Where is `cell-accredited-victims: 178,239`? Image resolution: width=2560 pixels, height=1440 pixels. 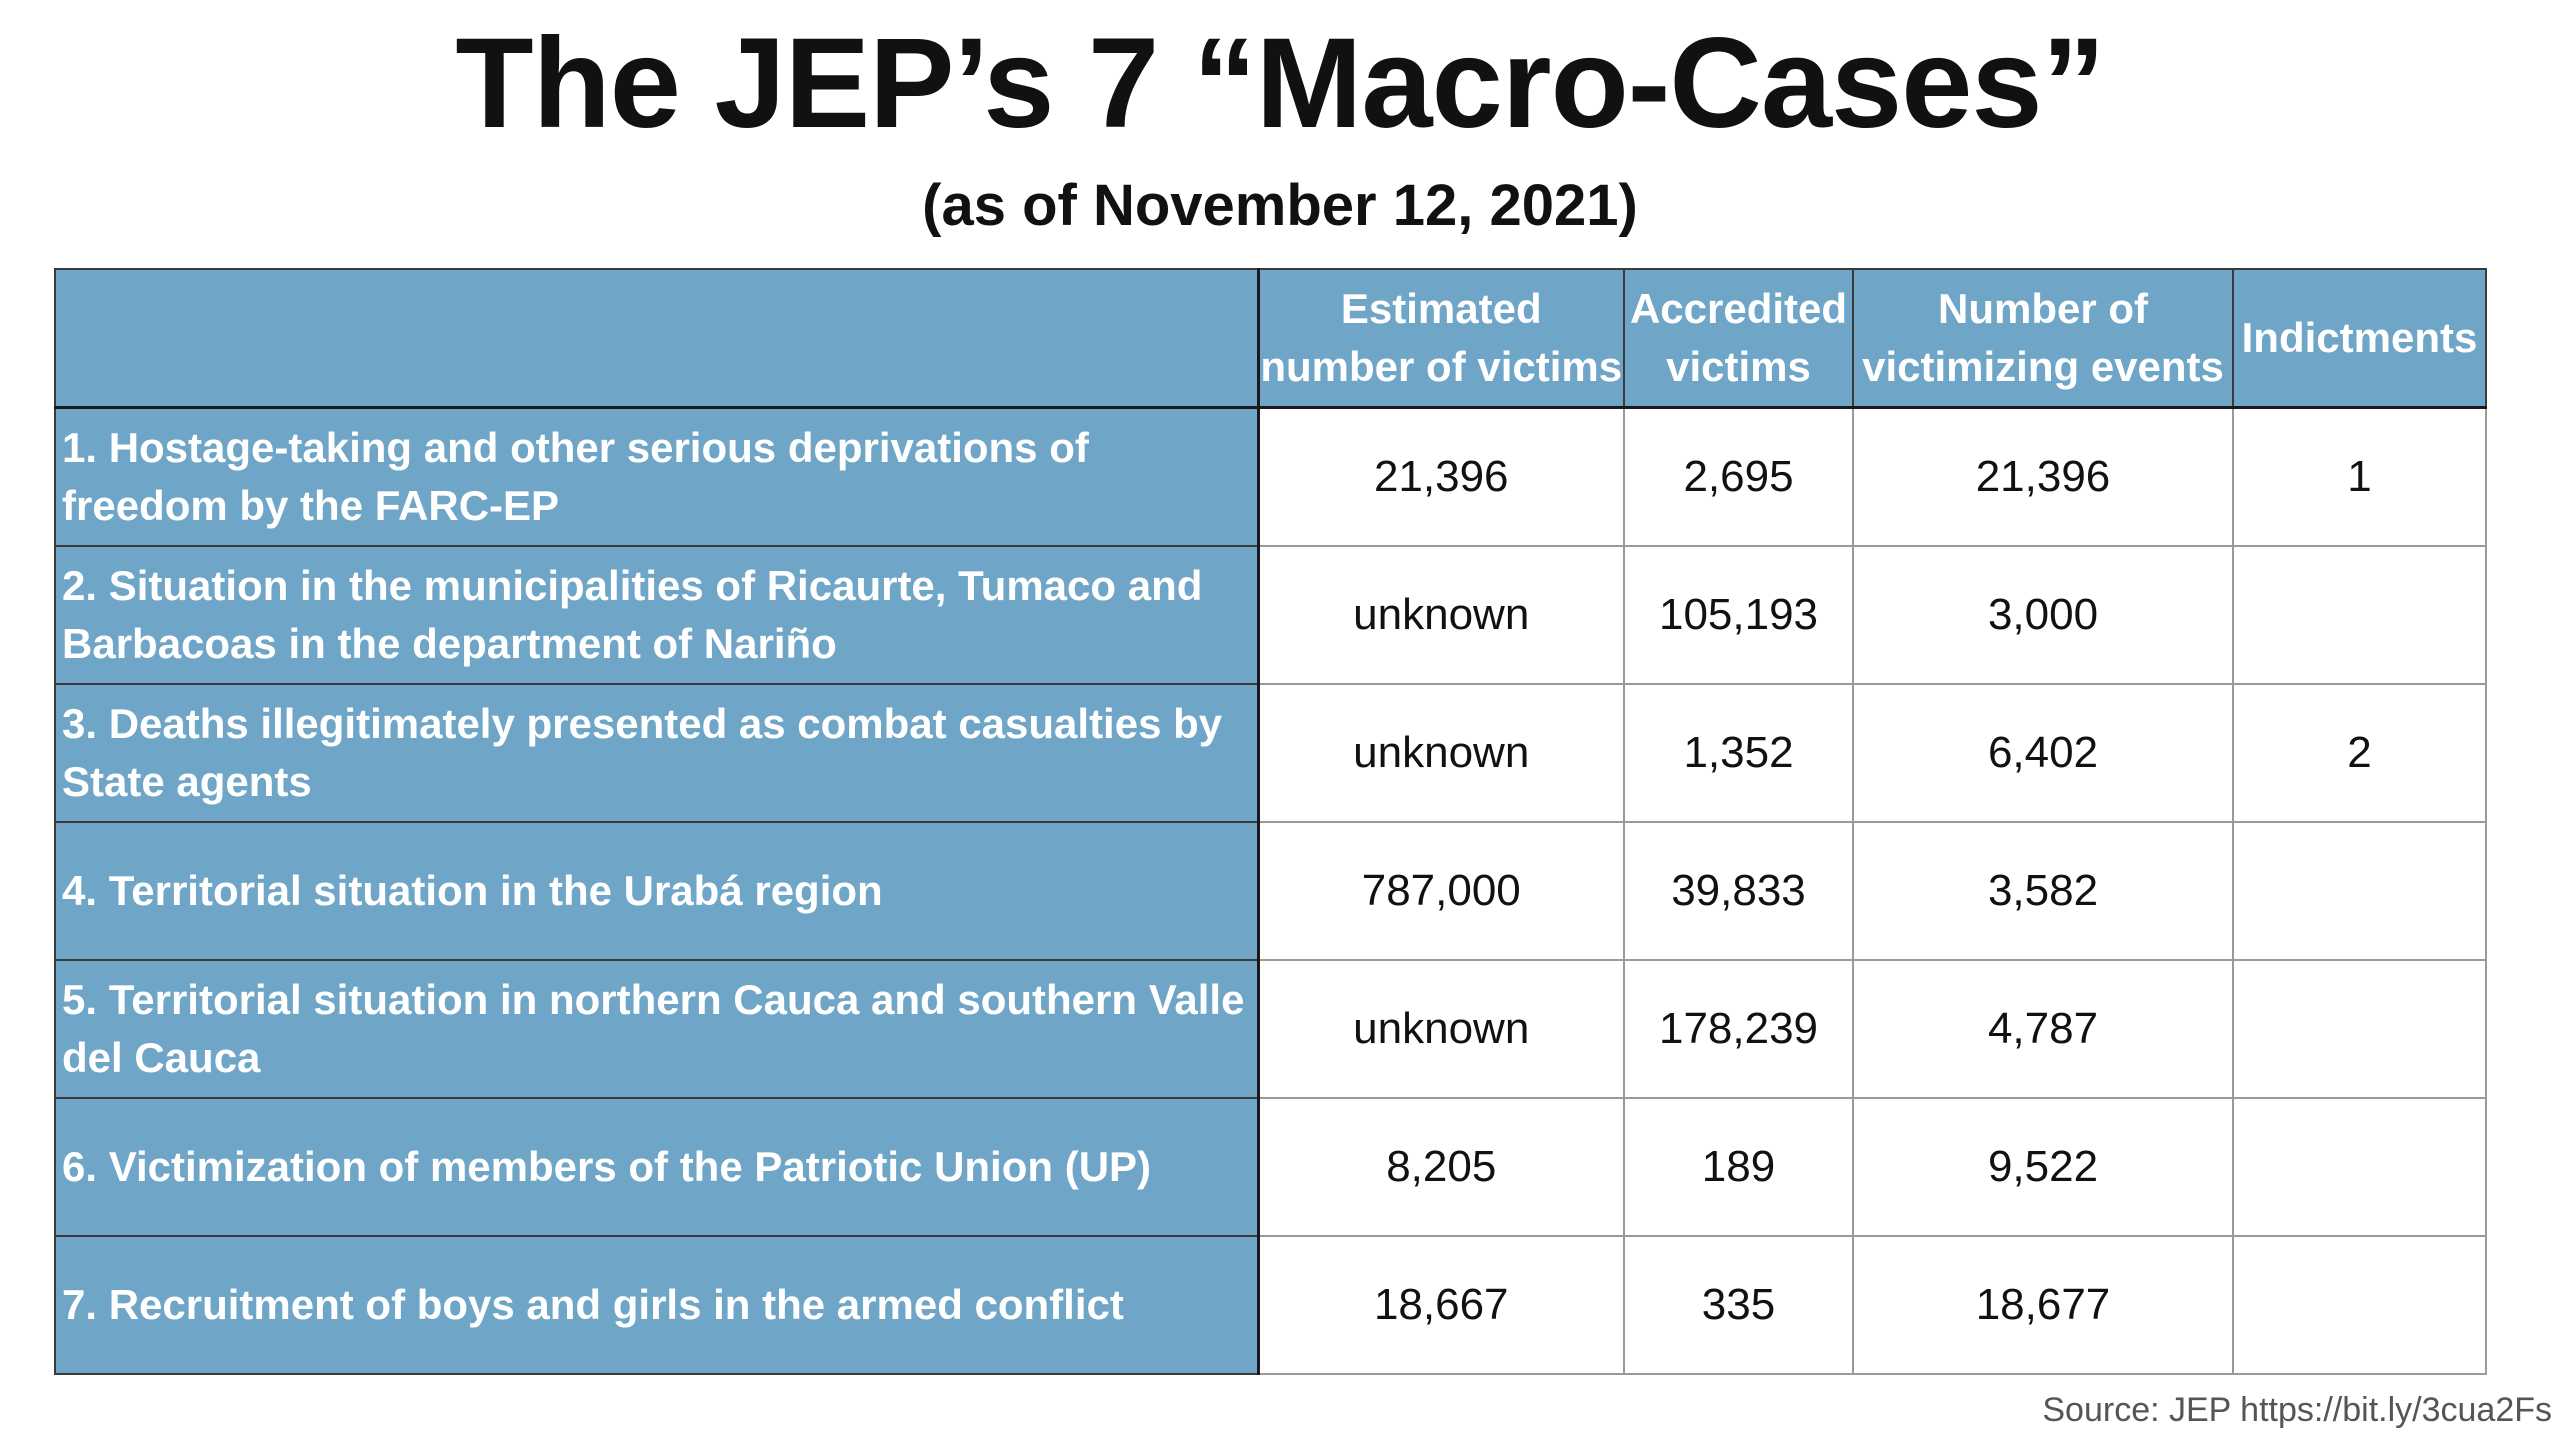
cell-accredited-victims: 178,239 is located at coordinates (1738, 1028).